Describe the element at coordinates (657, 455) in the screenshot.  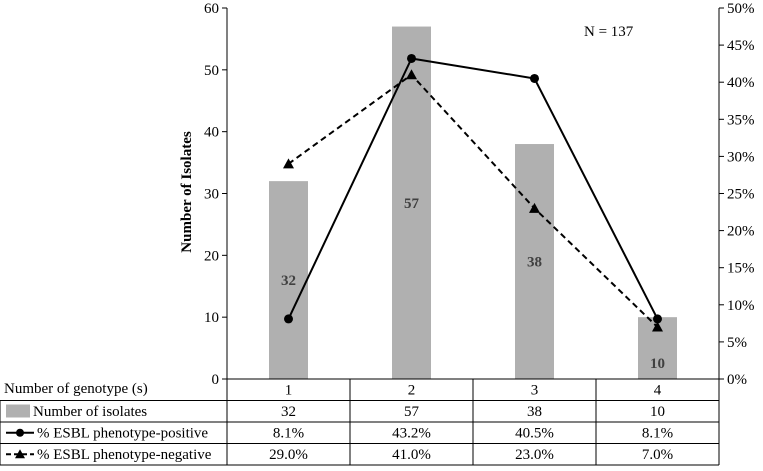
I see `table-cell: 7.0%` at that location.